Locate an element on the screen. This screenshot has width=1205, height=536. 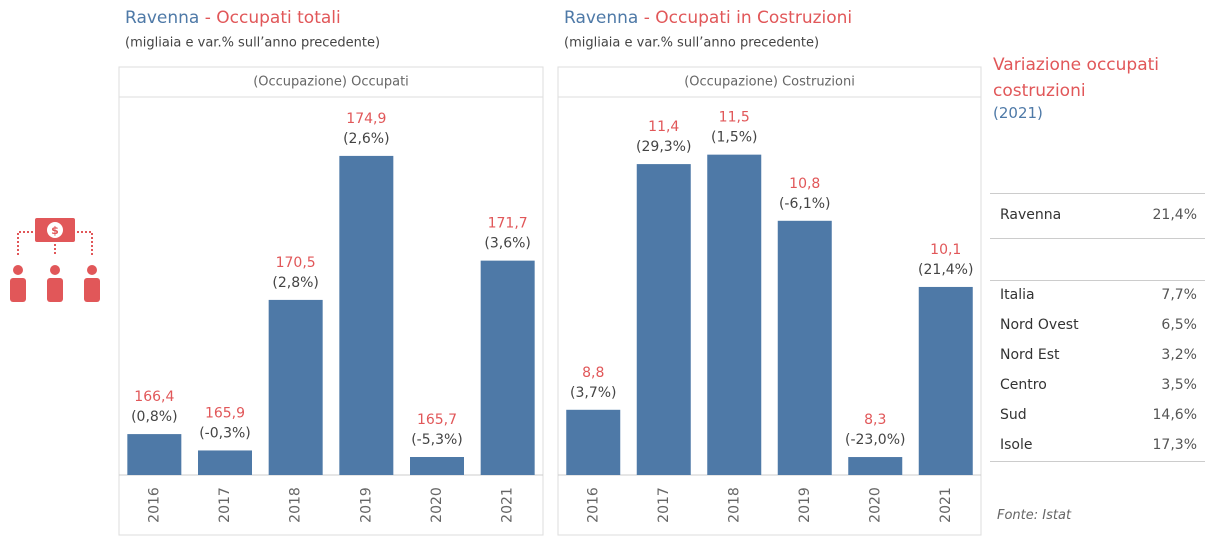
value-label: 11,4 is located at coordinates (663, 127).